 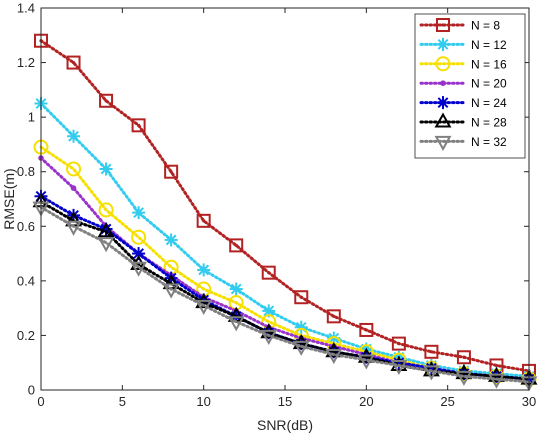 I want to click on y-tick-label: 1.4, so click(x=26, y=8).